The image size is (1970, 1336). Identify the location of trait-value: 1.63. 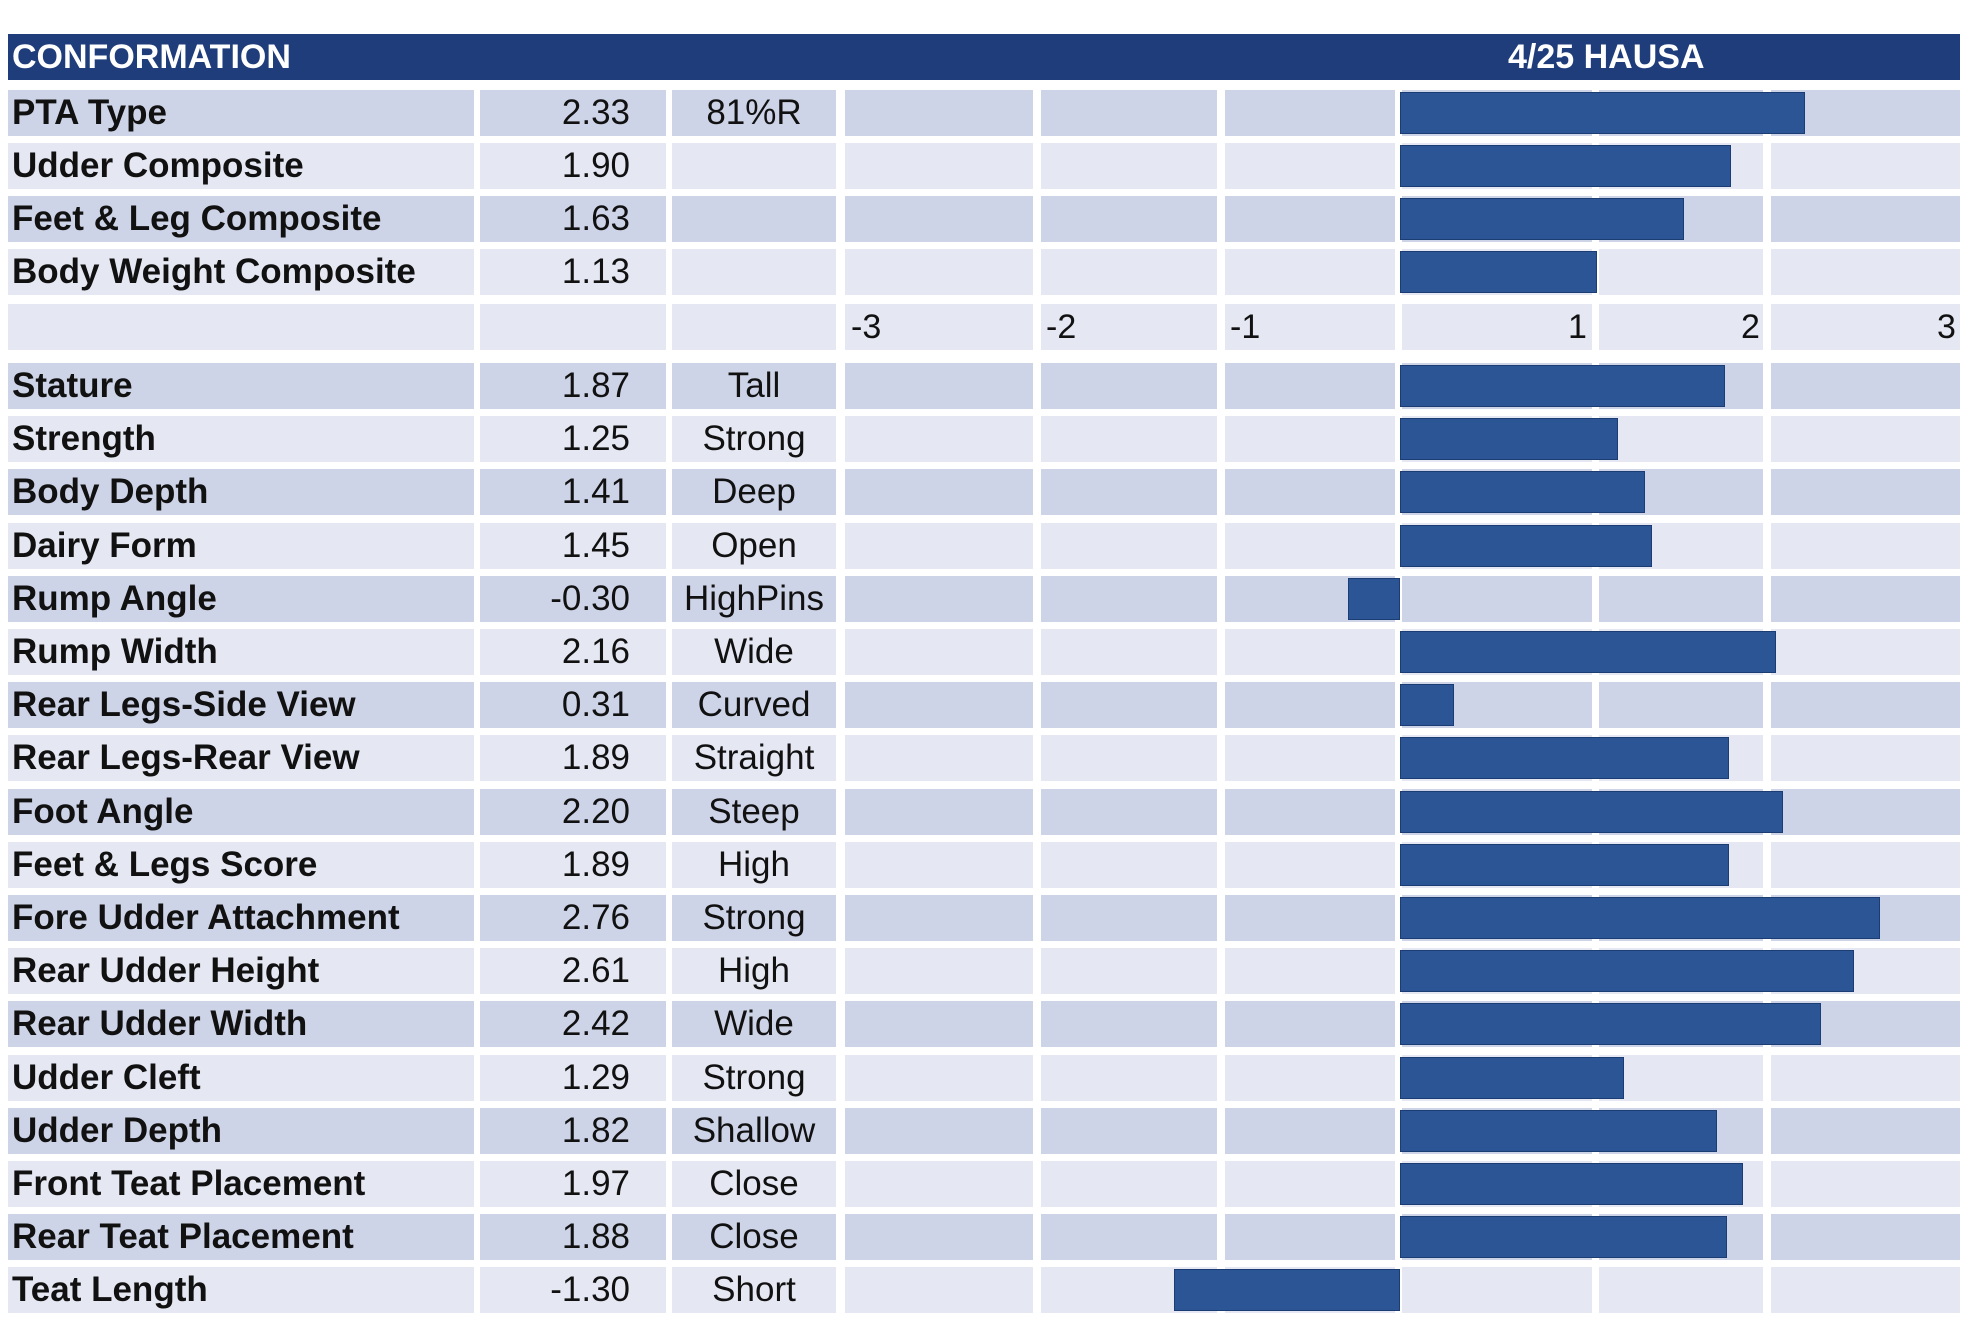
(573, 219).